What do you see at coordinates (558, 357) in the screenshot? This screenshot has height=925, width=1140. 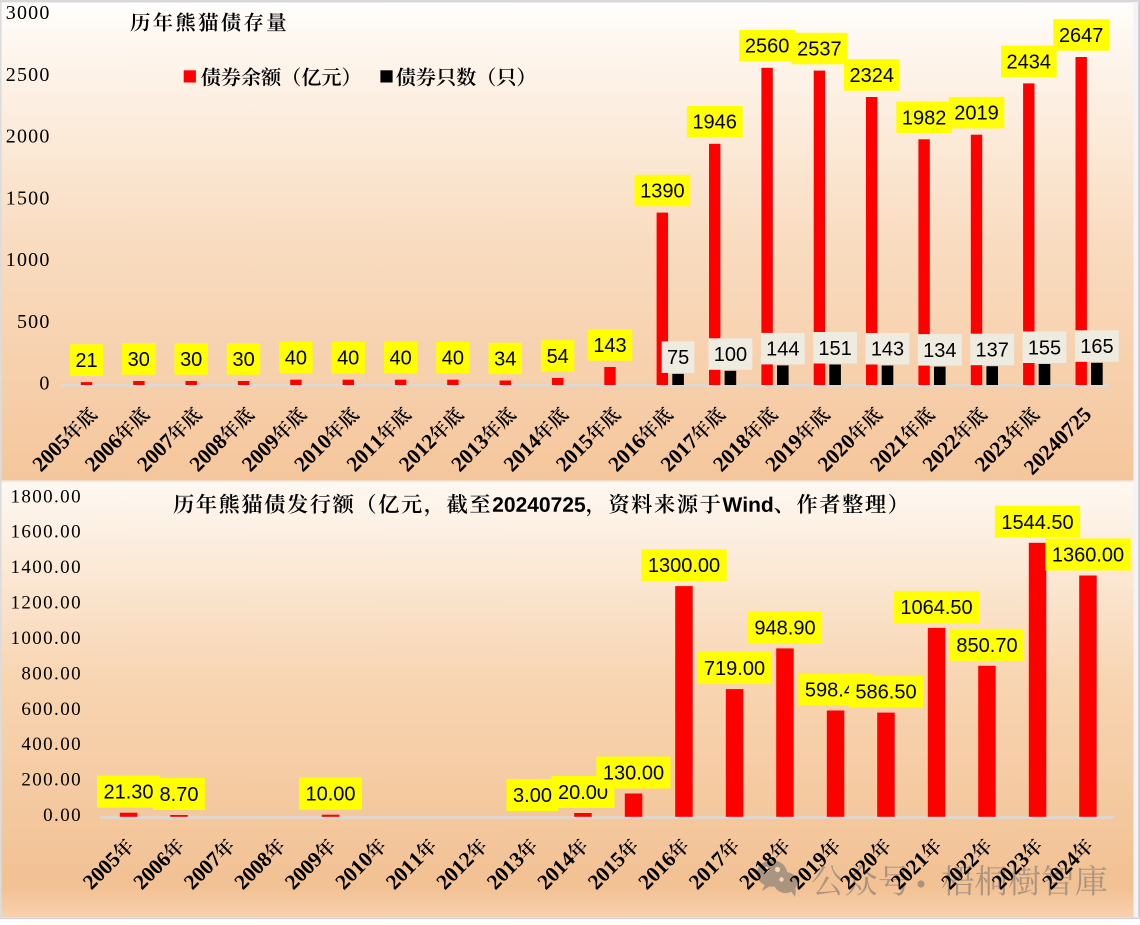 I see `svg-text: 54` at bounding box center [558, 357].